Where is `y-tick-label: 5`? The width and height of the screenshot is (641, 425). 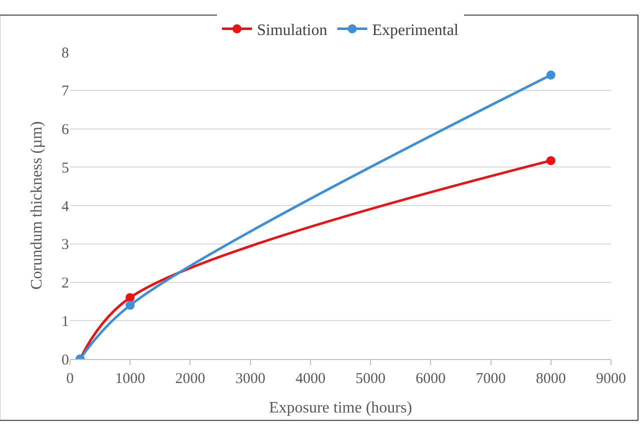 y-tick-label: 5 is located at coordinates (65, 168).